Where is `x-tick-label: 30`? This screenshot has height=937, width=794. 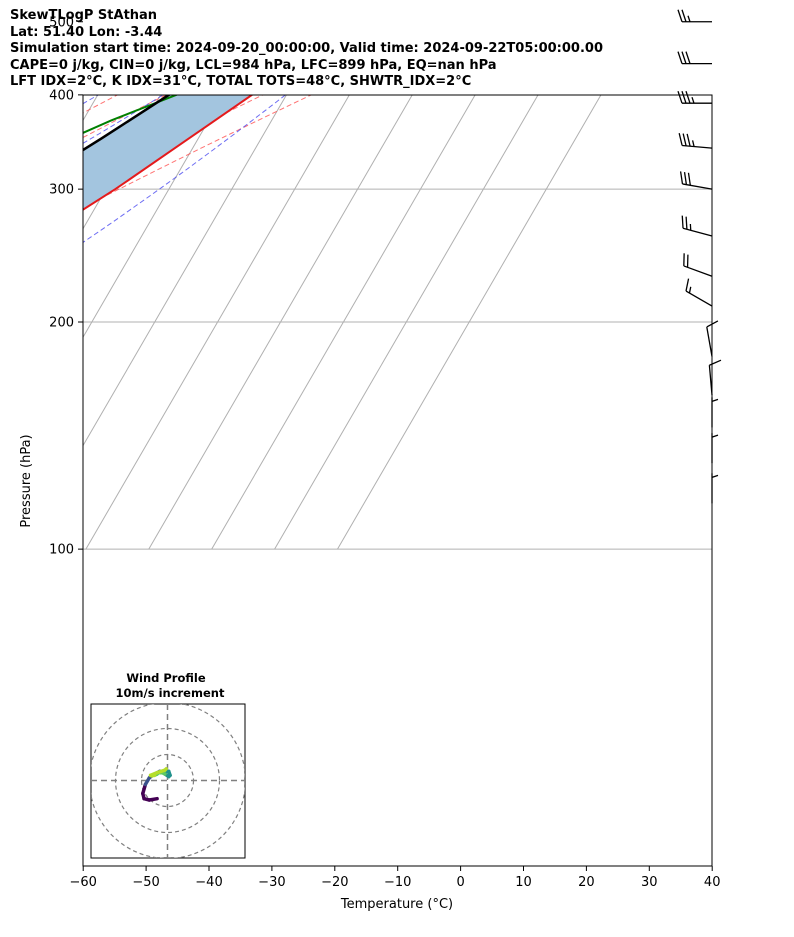
x-tick-label: 30 is located at coordinates (649, 882).